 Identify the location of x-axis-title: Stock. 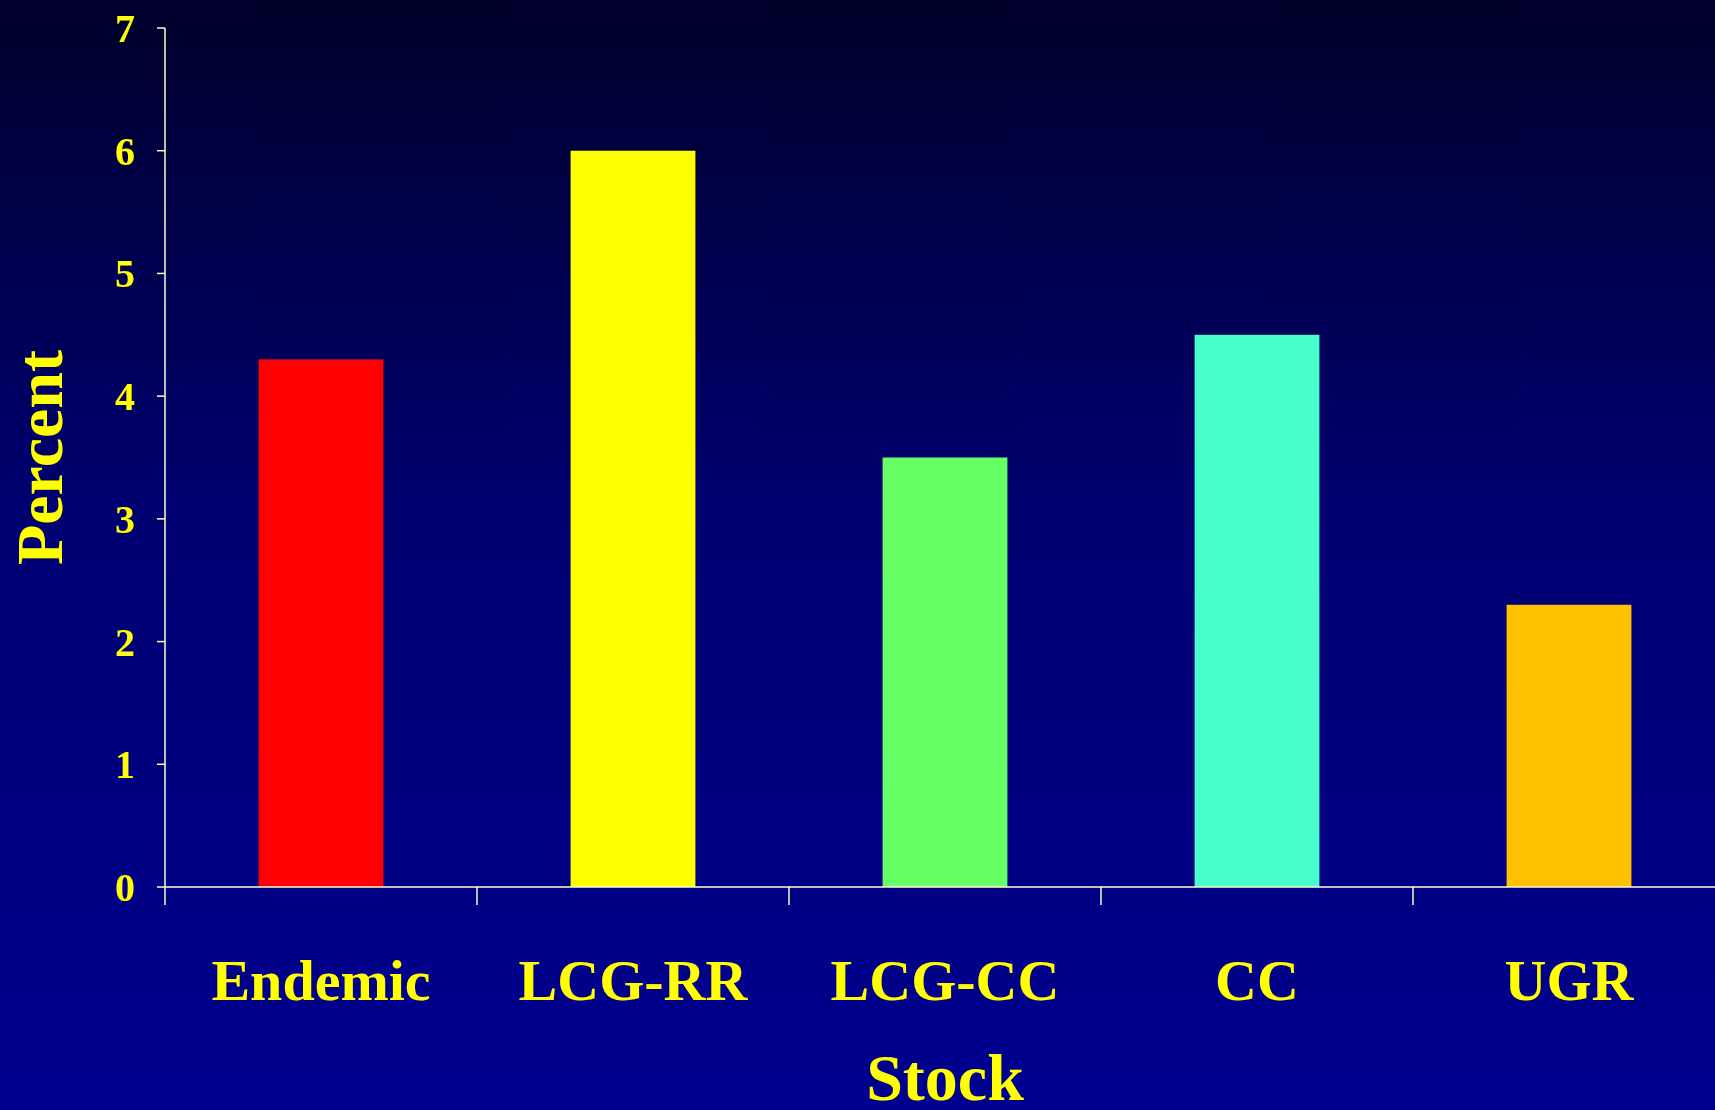
(945, 1075).